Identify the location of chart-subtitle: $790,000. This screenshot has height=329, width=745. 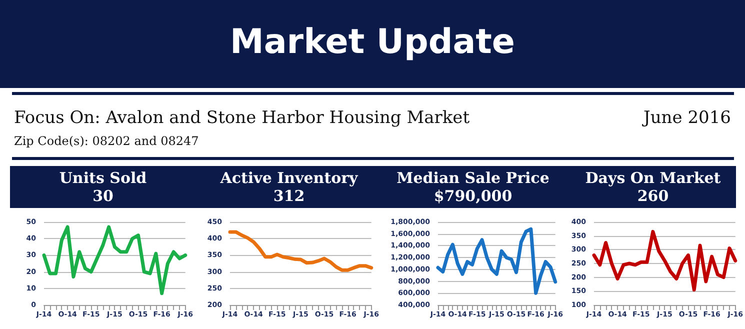
(473, 196).